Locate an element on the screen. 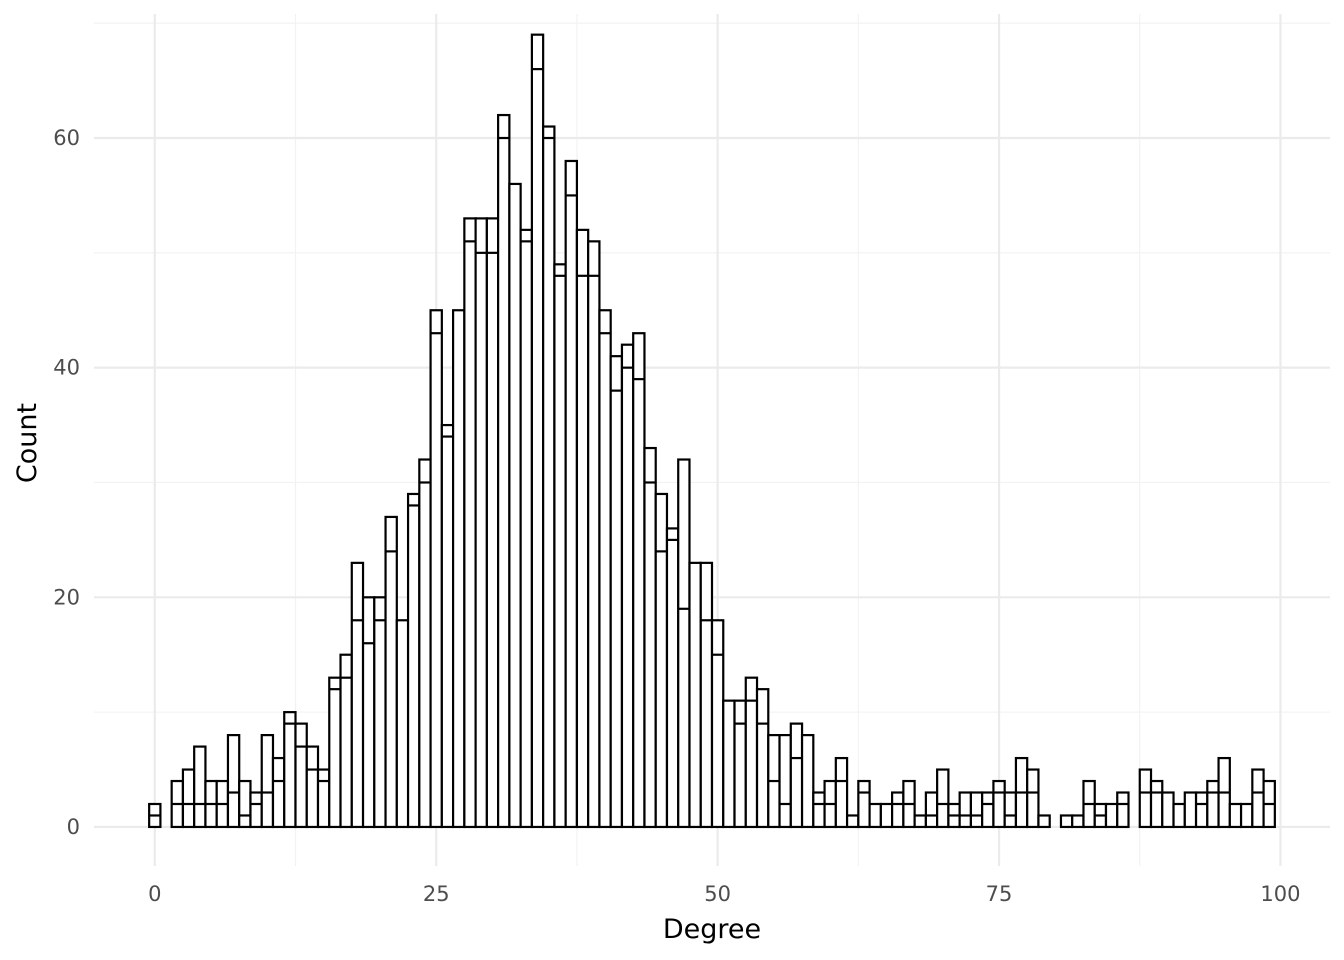 The height and width of the screenshot is (960, 1344). x-axis-title: Degree is located at coordinates (712, 929).